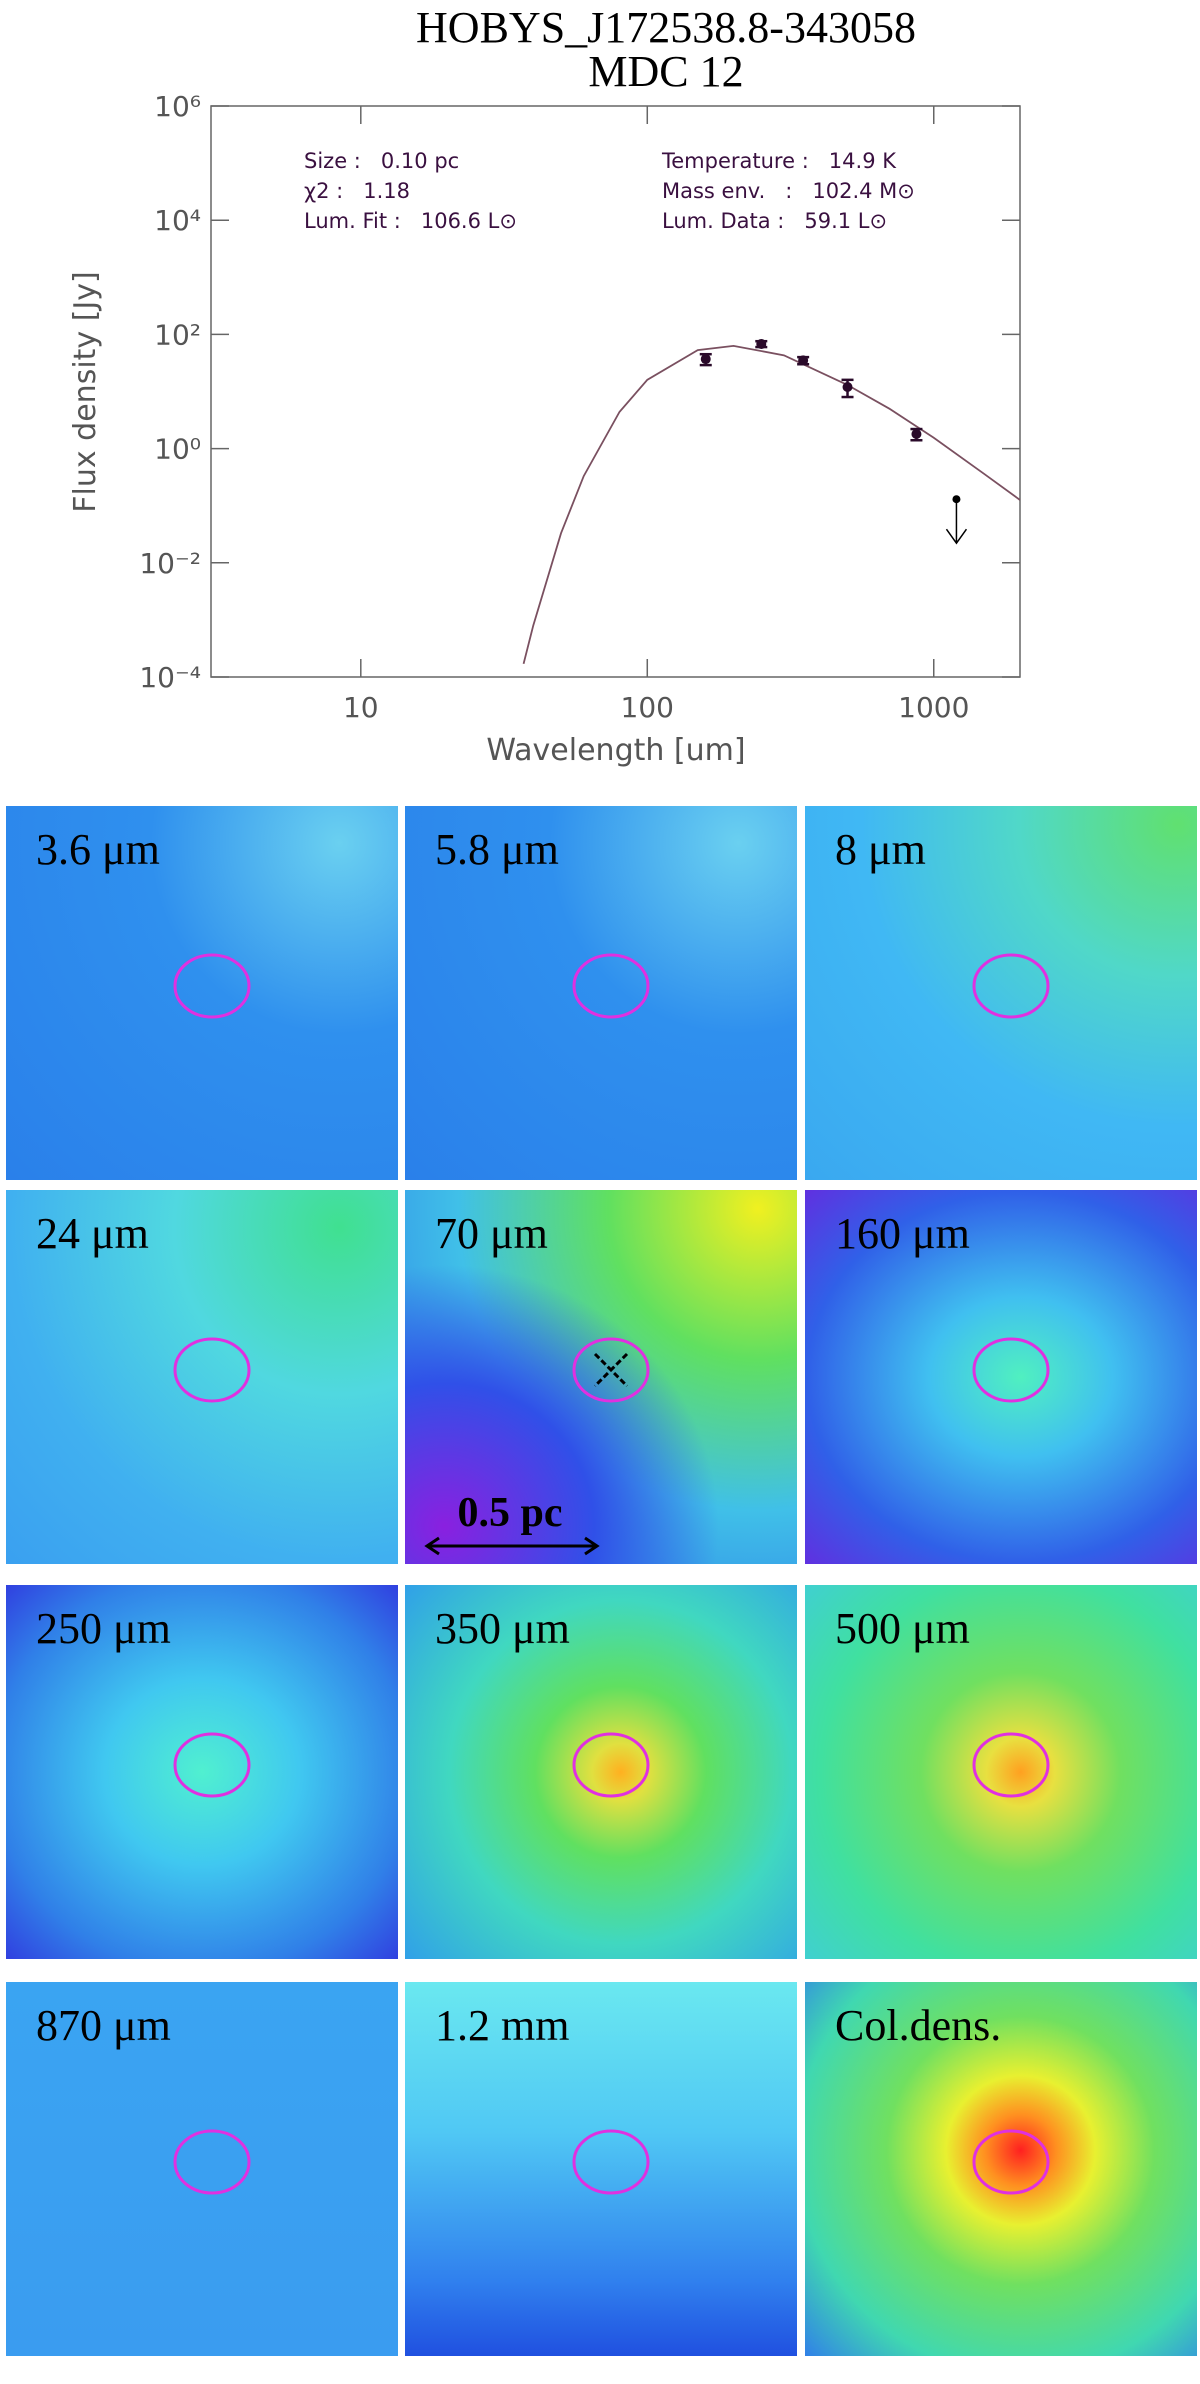 The image size is (1200, 2384). Describe the element at coordinates (647, 707) in the screenshot. I see `x-tick-label: 100` at that location.